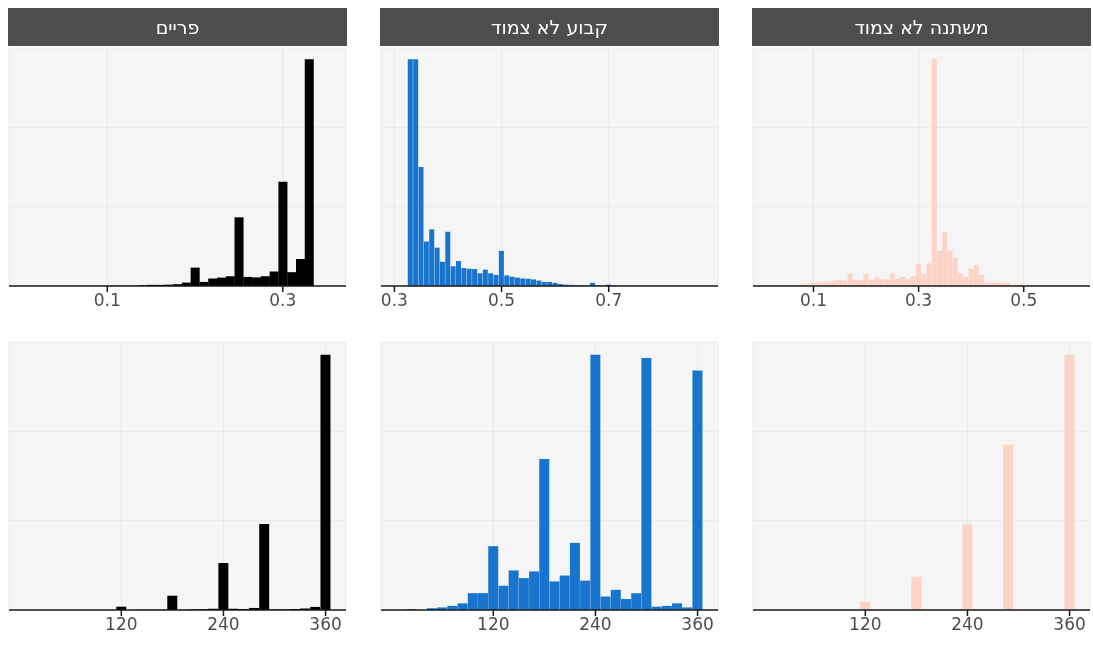 Image resolution: width=1093 pixels, height=653 pixels. Describe the element at coordinates (921, 27) in the screenshot. I see `chart-title: משתנה לא צמוד` at that location.